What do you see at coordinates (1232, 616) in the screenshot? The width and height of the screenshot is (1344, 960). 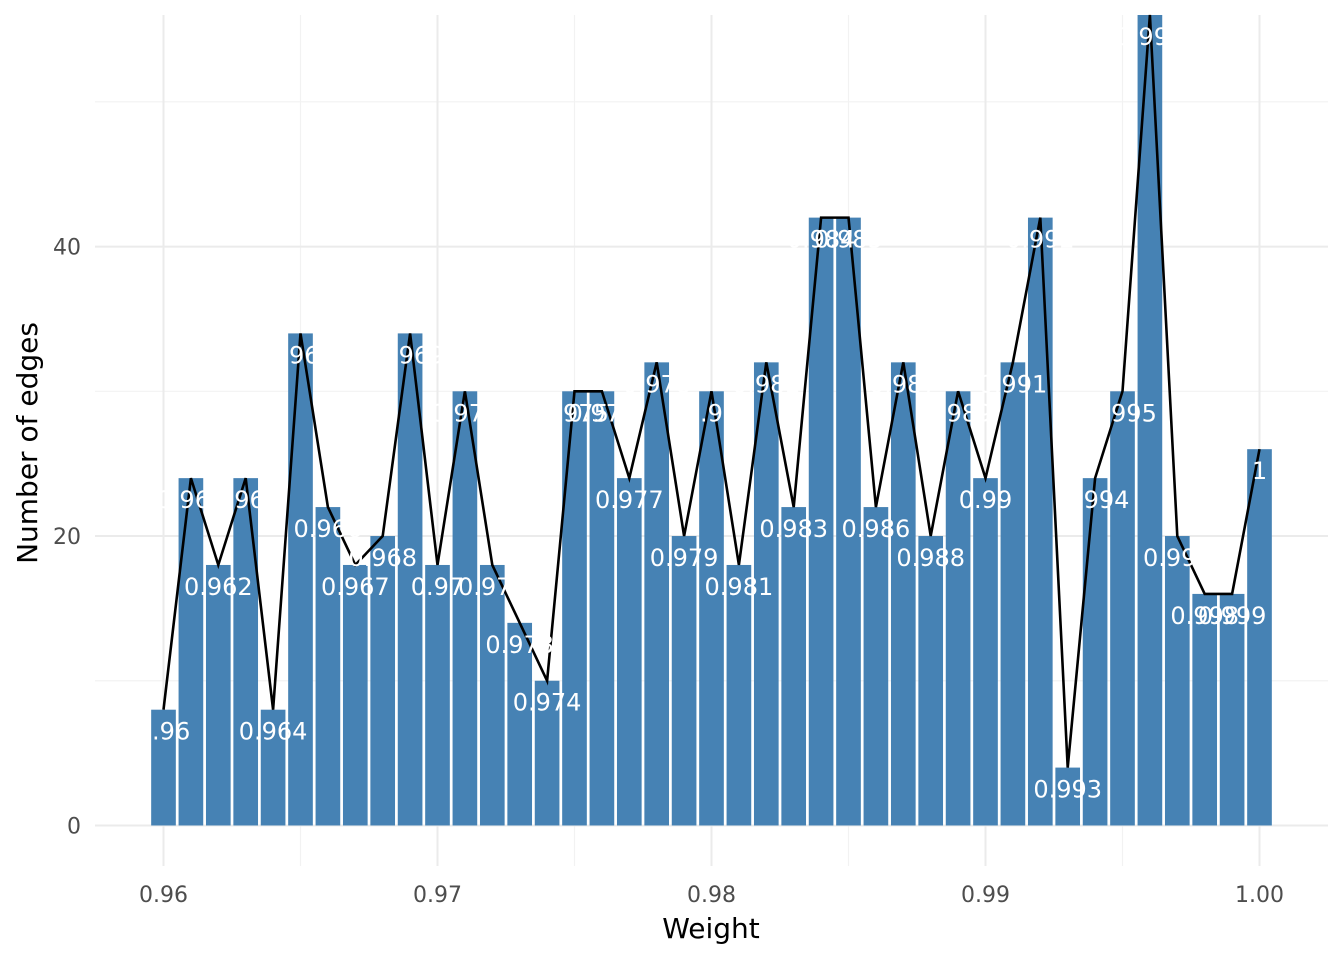 I see `bar-value-label: 0.999` at bounding box center [1232, 616].